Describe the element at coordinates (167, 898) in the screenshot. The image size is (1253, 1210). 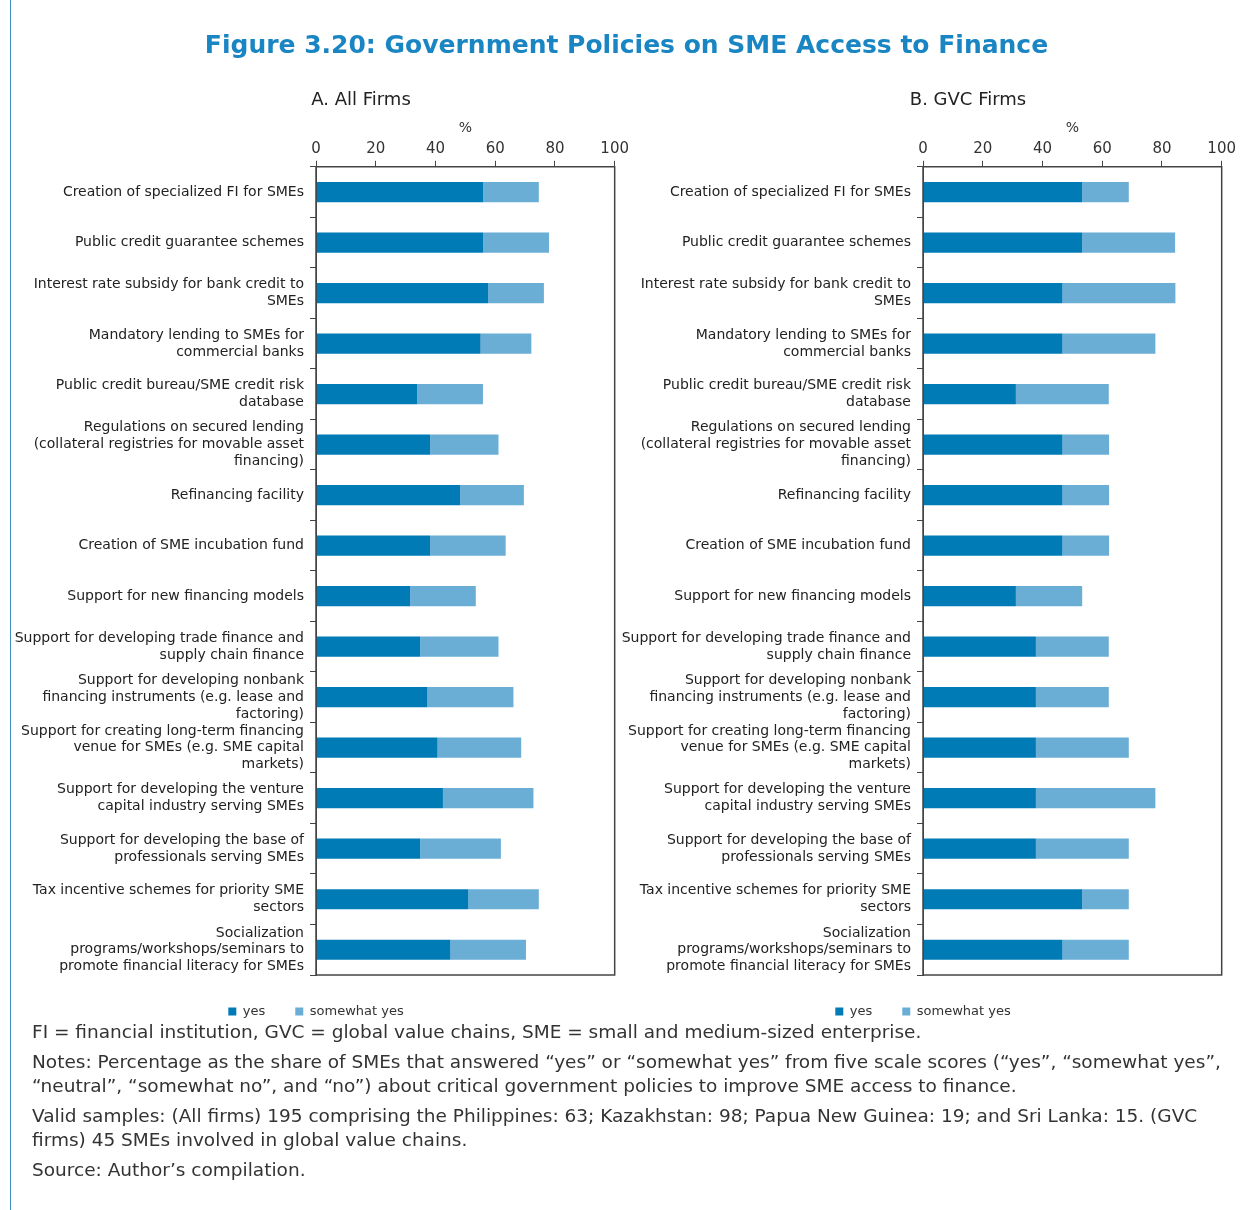
I see `y-tick-label: Tax incentive schemes for priority SME sectors` at that location.